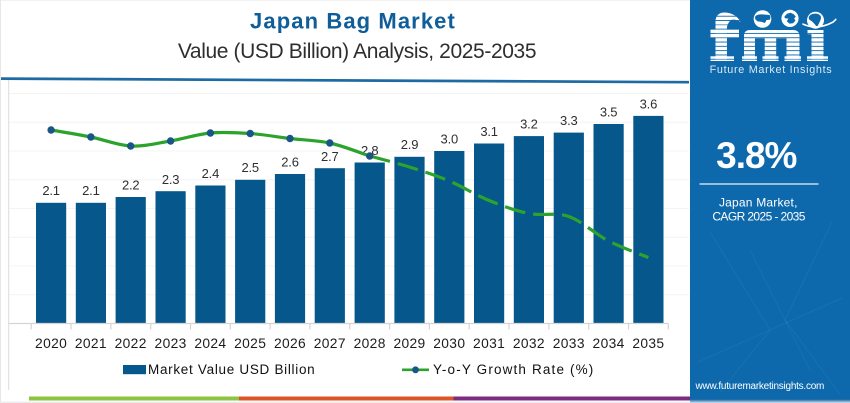 The height and width of the screenshot is (403, 850). Describe the element at coordinates (758, 202) in the screenshot. I see `svg-text: Japan Market,` at that location.